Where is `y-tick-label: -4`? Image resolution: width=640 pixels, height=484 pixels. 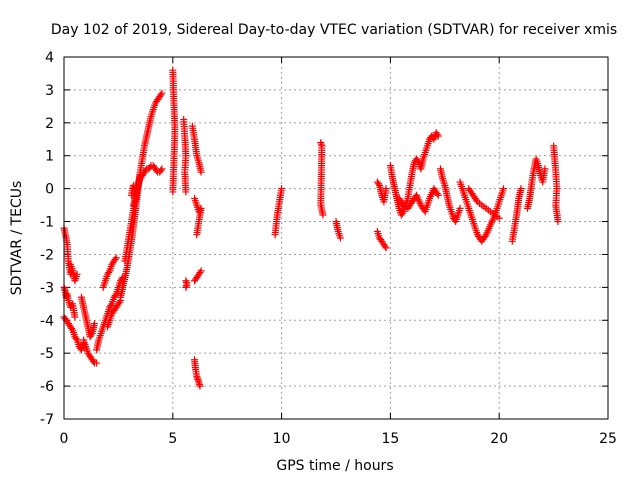 y-tick-label: -4 is located at coordinates (47, 321).